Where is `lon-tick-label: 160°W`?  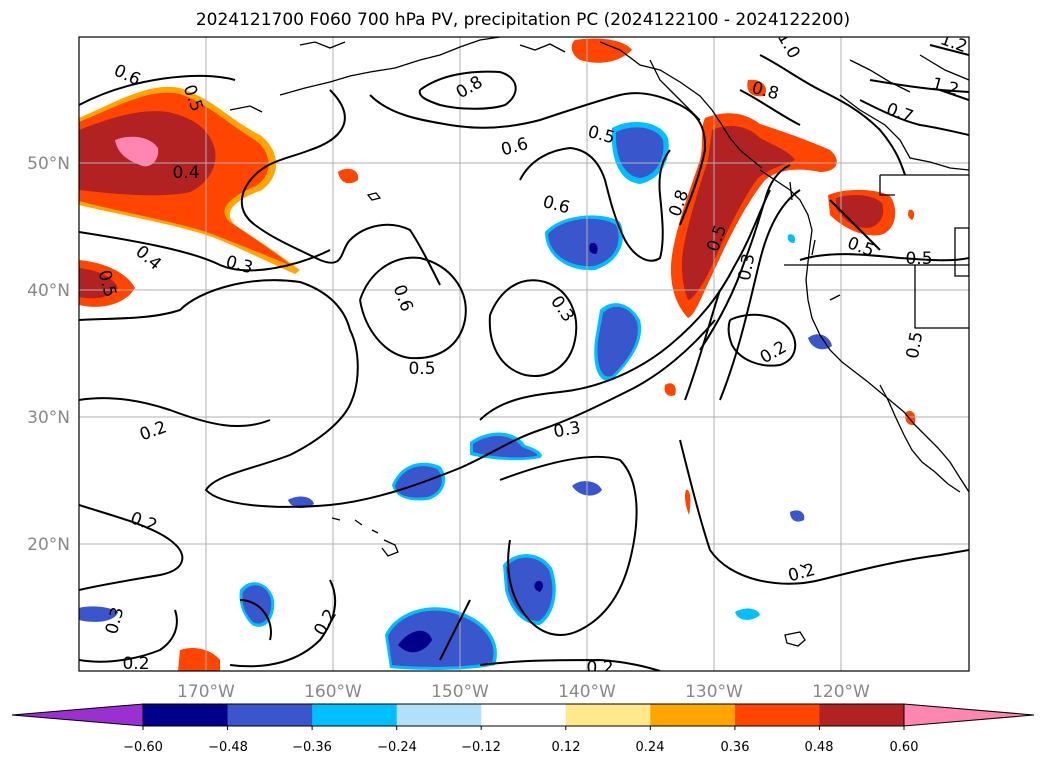 lon-tick-label: 160°W is located at coordinates (333, 692).